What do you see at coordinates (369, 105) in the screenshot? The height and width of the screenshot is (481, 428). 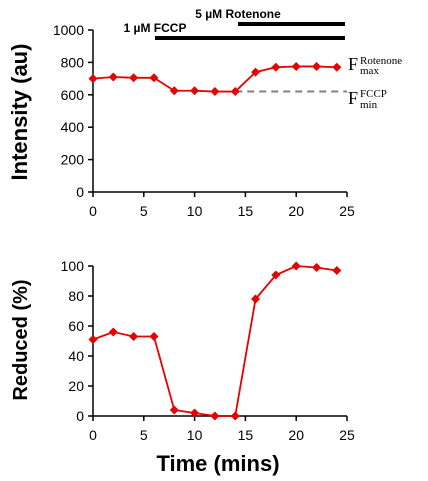 I see `svg-text: min` at bounding box center [369, 105].